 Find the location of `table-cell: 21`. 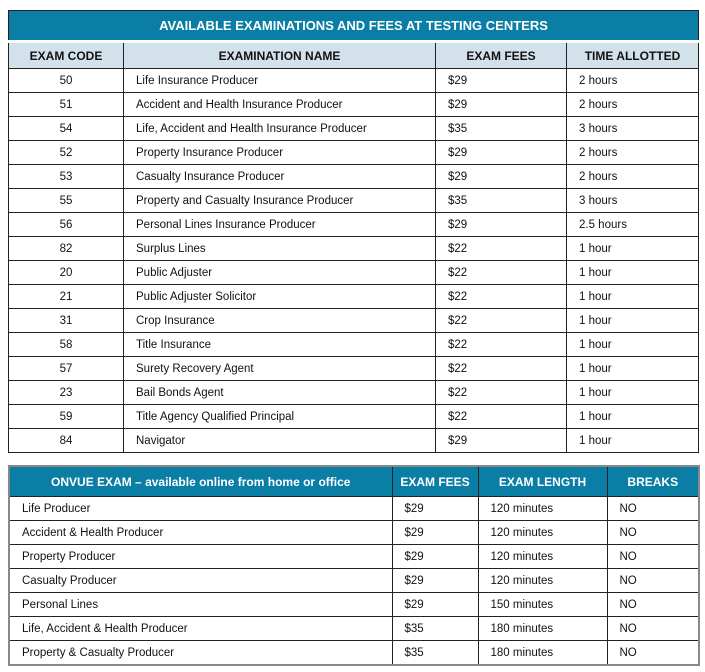

table-cell: 21 is located at coordinates (66, 296).